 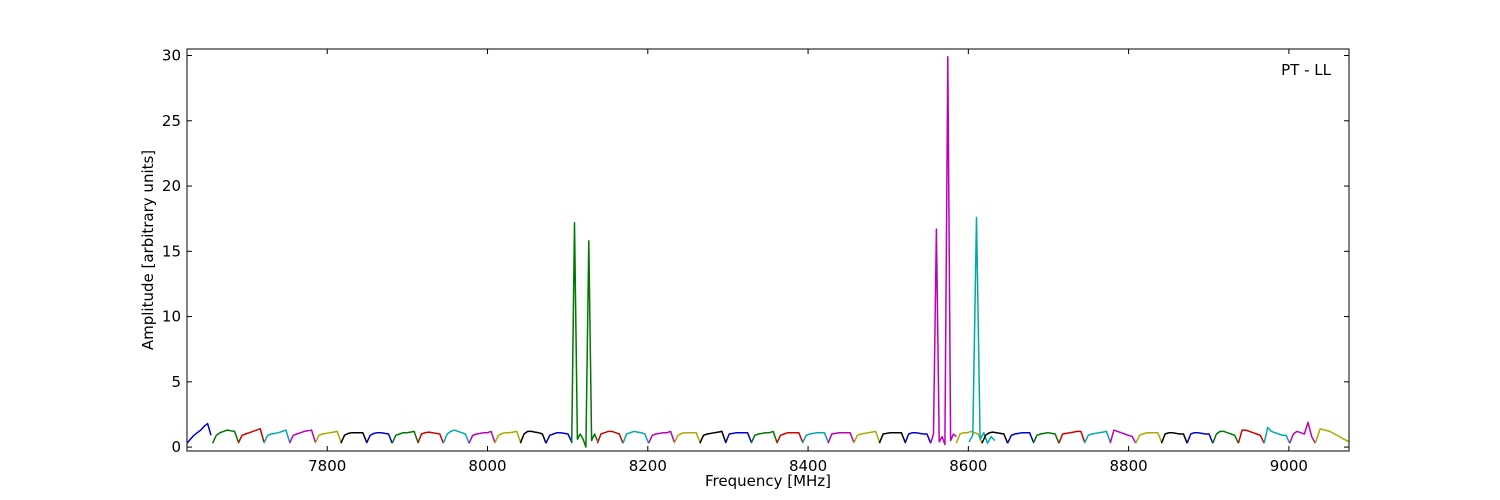 What do you see at coordinates (327, 466) in the screenshot?
I see `x-tick-label: 7800` at bounding box center [327, 466].